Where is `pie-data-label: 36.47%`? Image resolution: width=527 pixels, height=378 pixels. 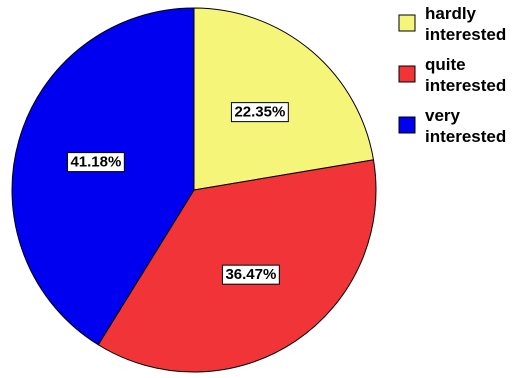 pie-data-label: 36.47% is located at coordinates (250, 274).